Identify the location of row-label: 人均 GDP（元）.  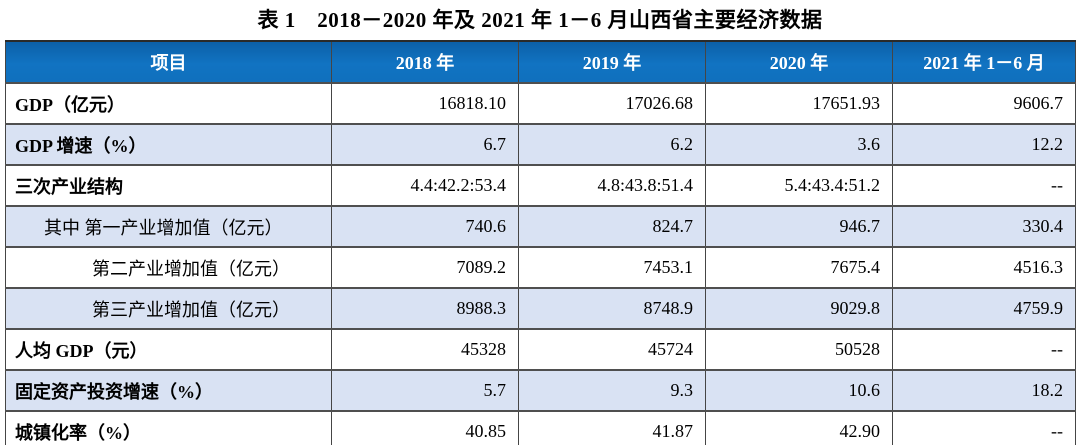
(168, 349).